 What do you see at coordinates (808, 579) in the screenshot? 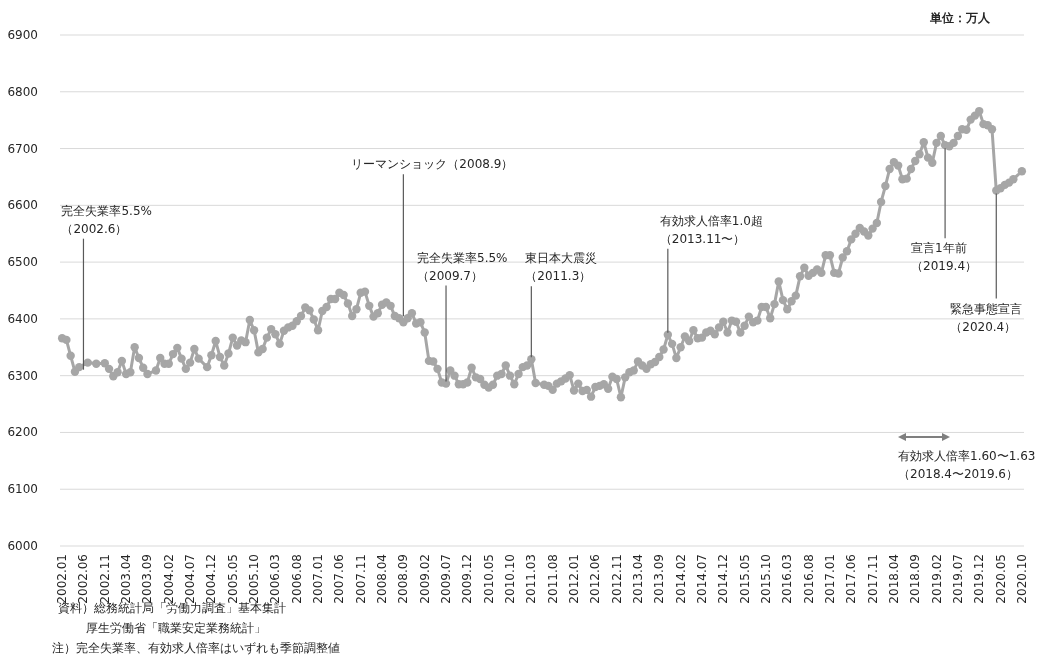
I see `x-tick-label: 2016.08` at bounding box center [808, 579].